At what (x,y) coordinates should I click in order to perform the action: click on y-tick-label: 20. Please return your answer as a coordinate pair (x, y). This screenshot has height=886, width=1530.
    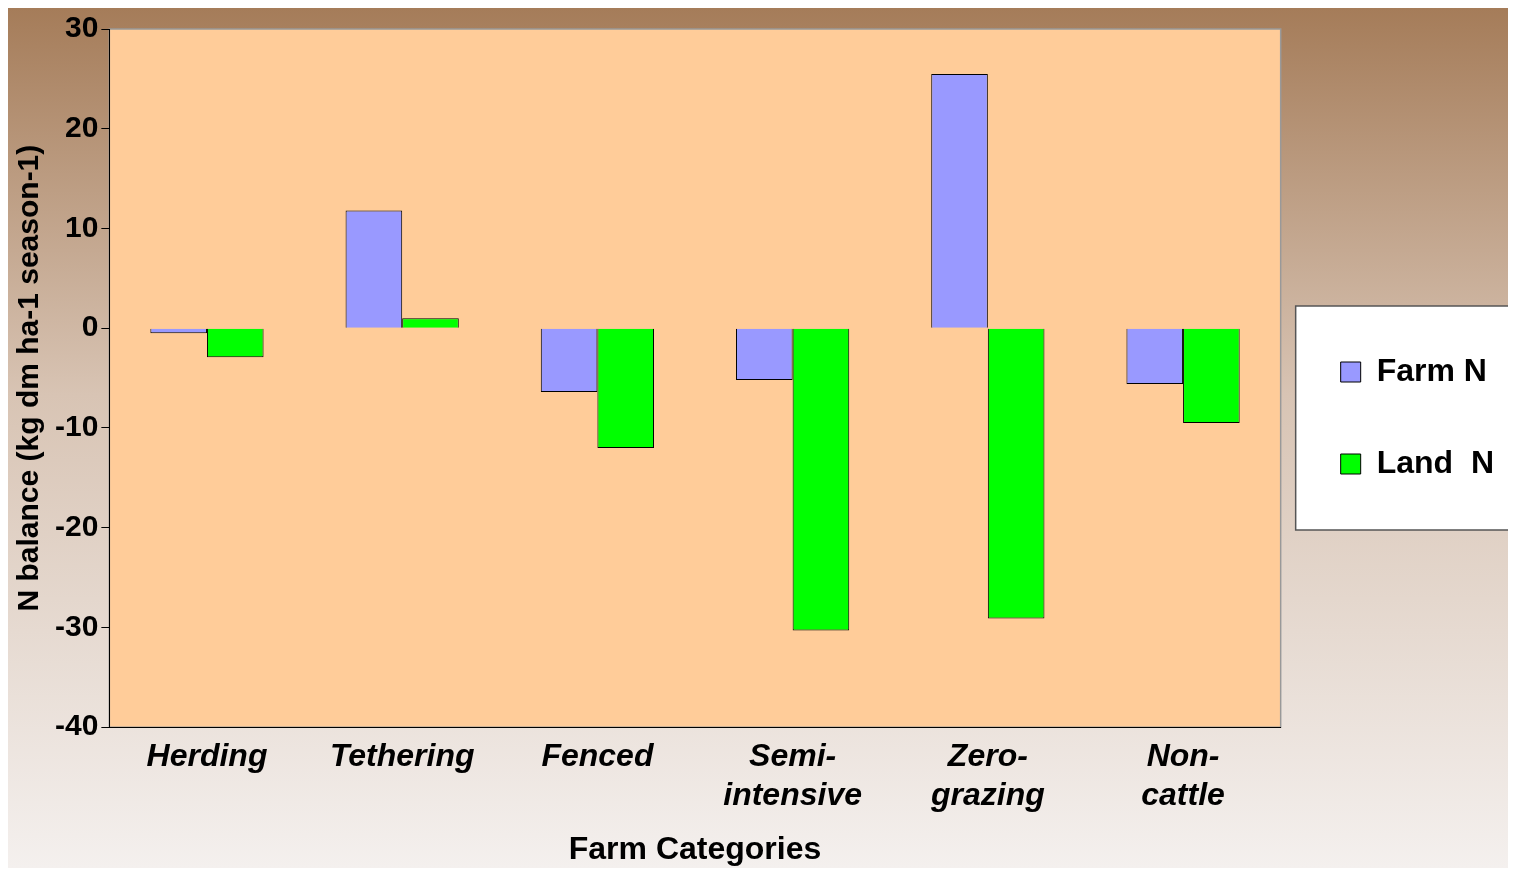
    Looking at the image, I should click on (81, 127).